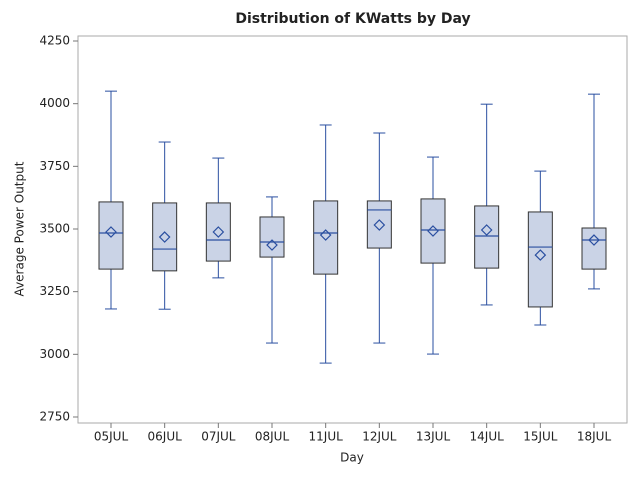 This screenshot has height=480, width=640. What do you see at coordinates (111, 437) in the screenshot?
I see `x-tick-label: 05JUL` at bounding box center [111, 437].